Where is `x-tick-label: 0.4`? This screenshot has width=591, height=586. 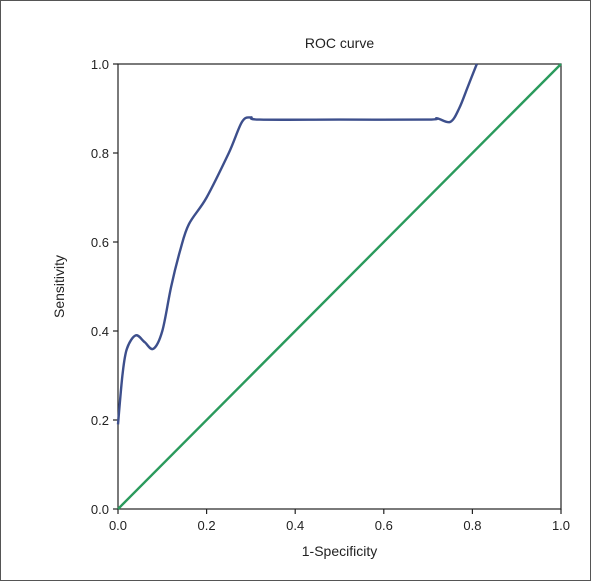
x-tick-label: 0.4 is located at coordinates (295, 525).